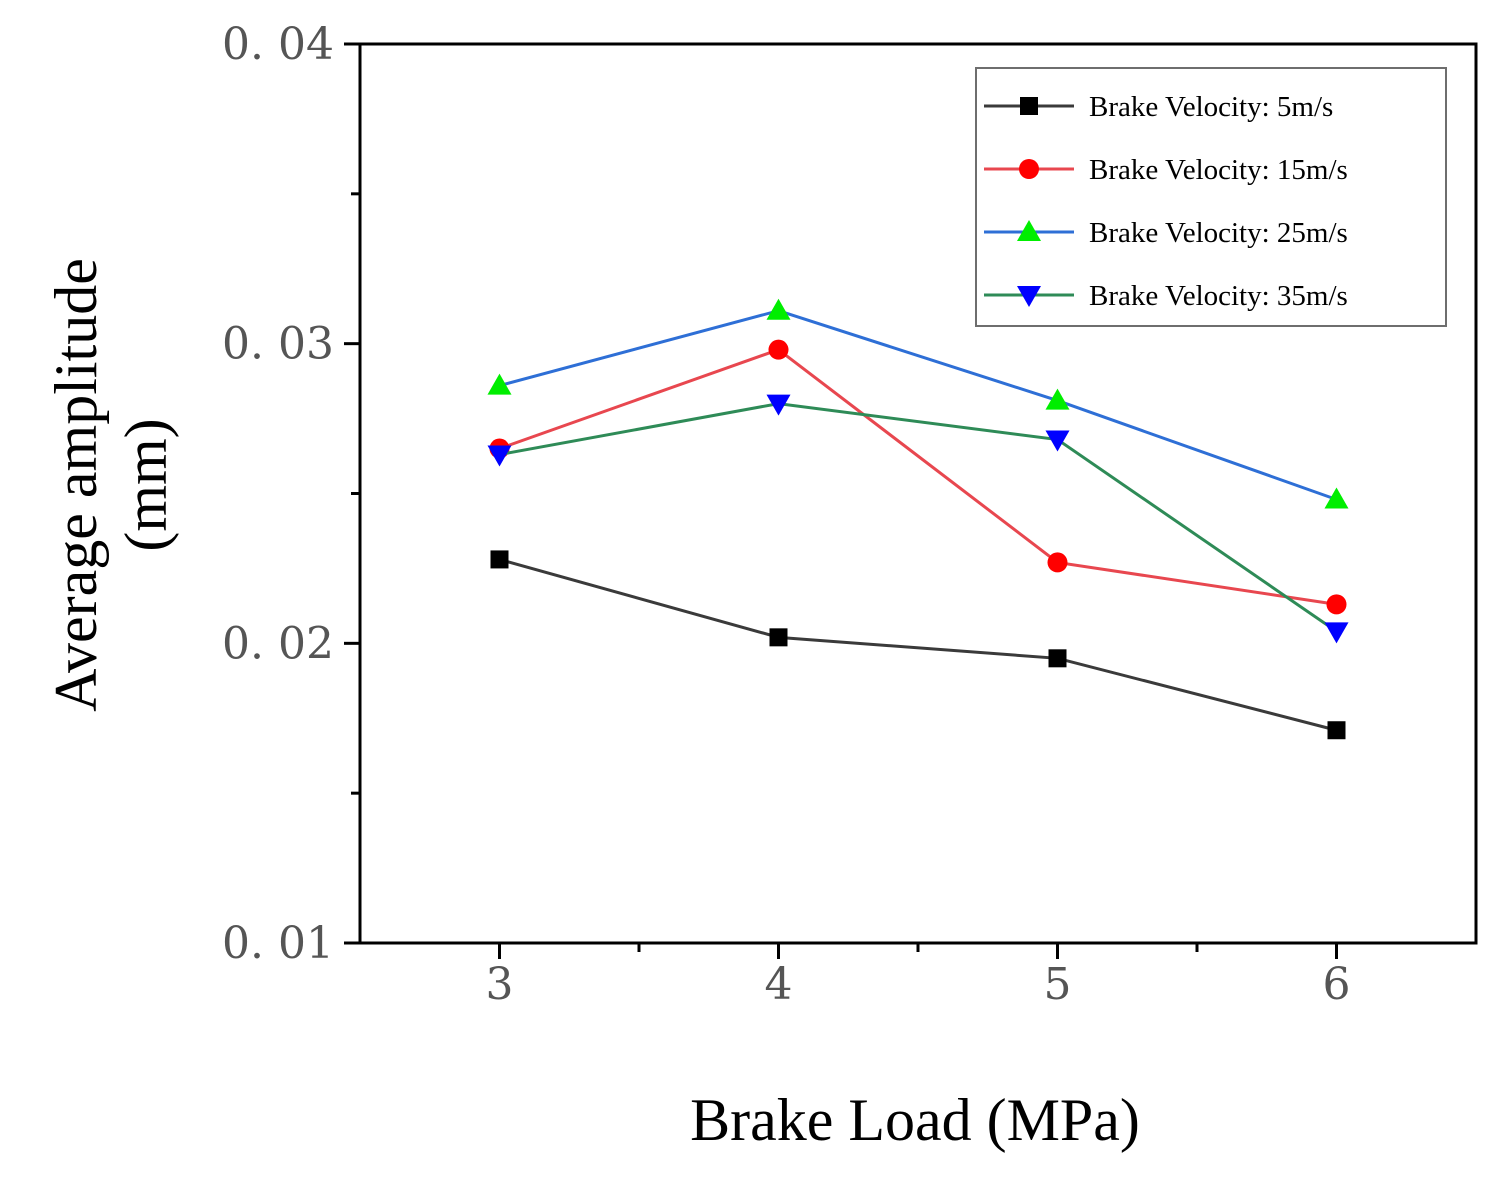 Image resolution: width=1497 pixels, height=1192 pixels. Describe the element at coordinates (76, 485) in the screenshot. I see `y-axis-title-line1: Average amplitude` at that location.